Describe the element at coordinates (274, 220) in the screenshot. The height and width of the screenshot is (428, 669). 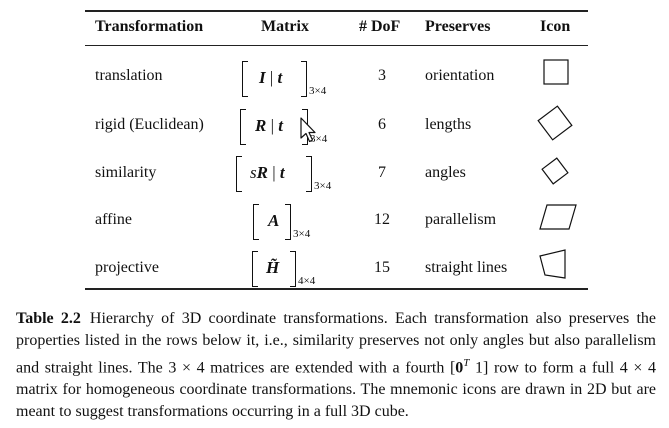
I see `matrix-body: A` at that location.